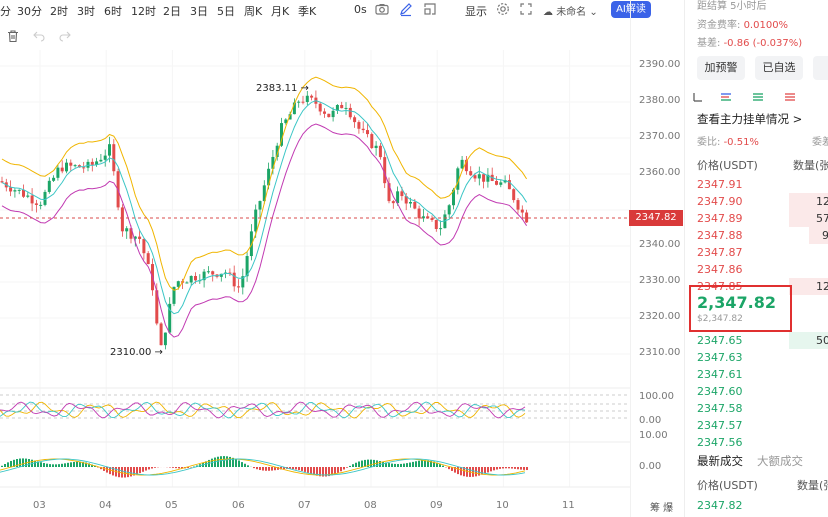 The width and height of the screenshot is (828, 517). Describe the element at coordinates (756, 218) in the screenshot. I see `ask-row: 2347.89 57` at that location.